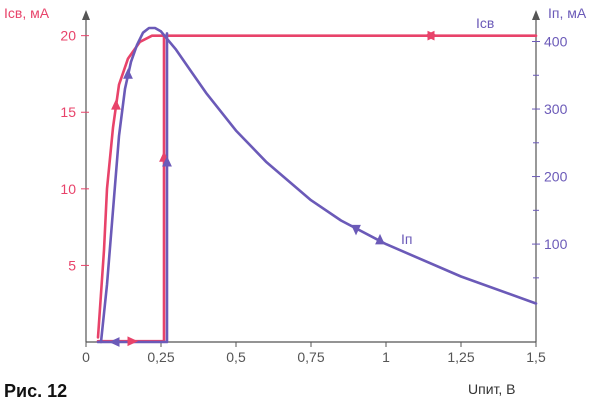 This screenshot has height=399, width=611. Describe the element at coordinates (460, 357) in the screenshot. I see `x-tick-label: 1,25` at that location.